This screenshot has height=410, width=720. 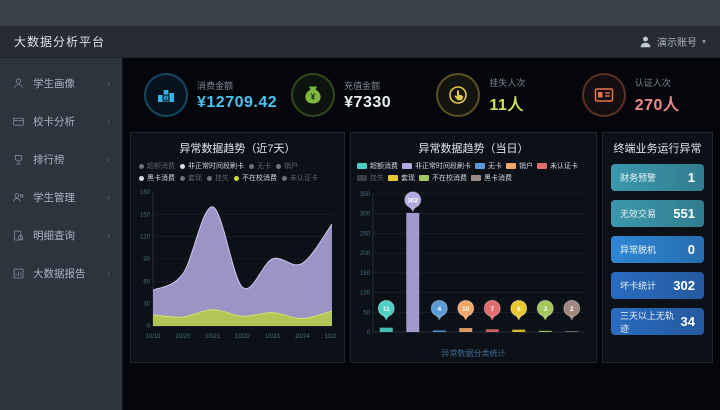 What do you see at coordinates (61, 121) in the screenshot?
I see `sidebar-item-2: 校卡分析 ›` at bounding box center [61, 121].